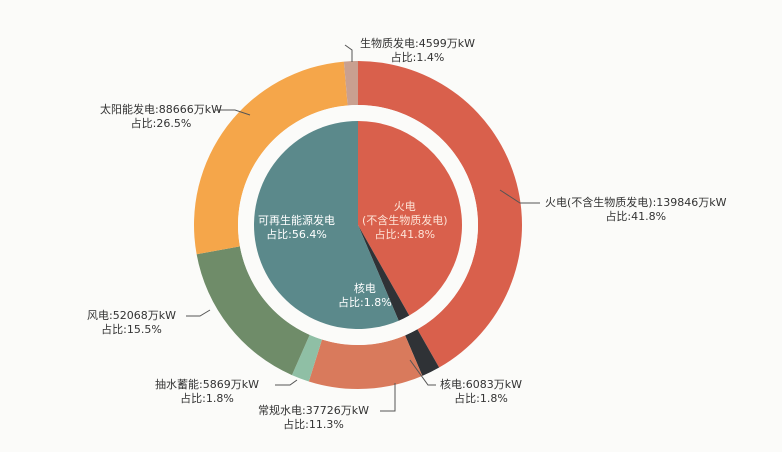 The width and height of the screenshot is (782, 452). What do you see at coordinates (636, 209) in the screenshot?
I see `label-fire: 火电(不含生物质发电):139846万kW 占比:41.8%` at bounding box center [636, 209].